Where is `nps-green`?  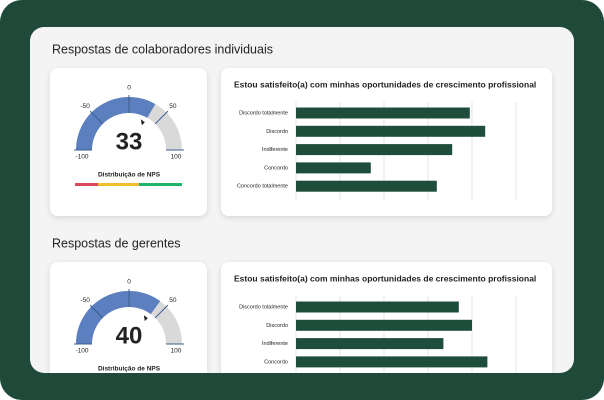
nps-green is located at coordinates (160, 184).